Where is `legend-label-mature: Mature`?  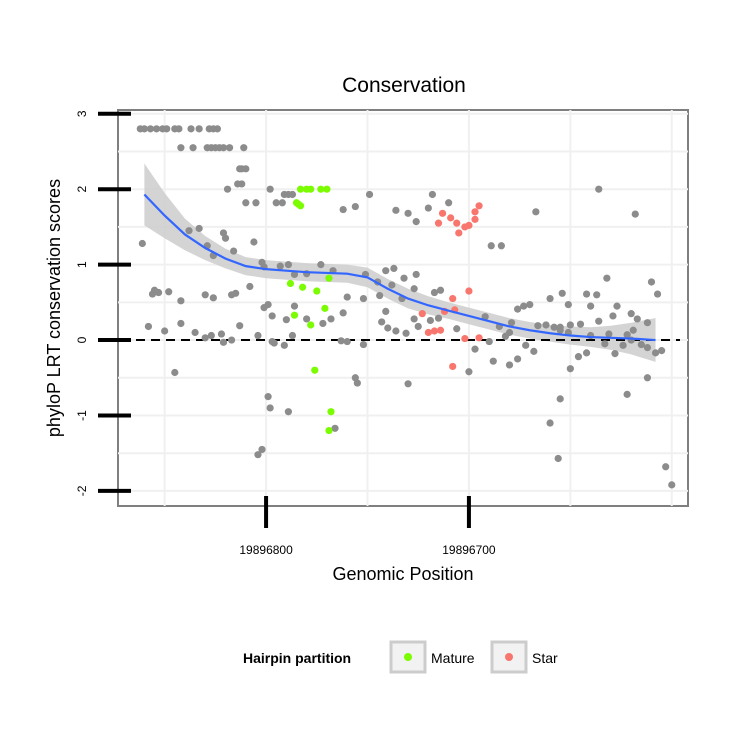
legend-label-mature: Mature is located at coordinates (453, 658).